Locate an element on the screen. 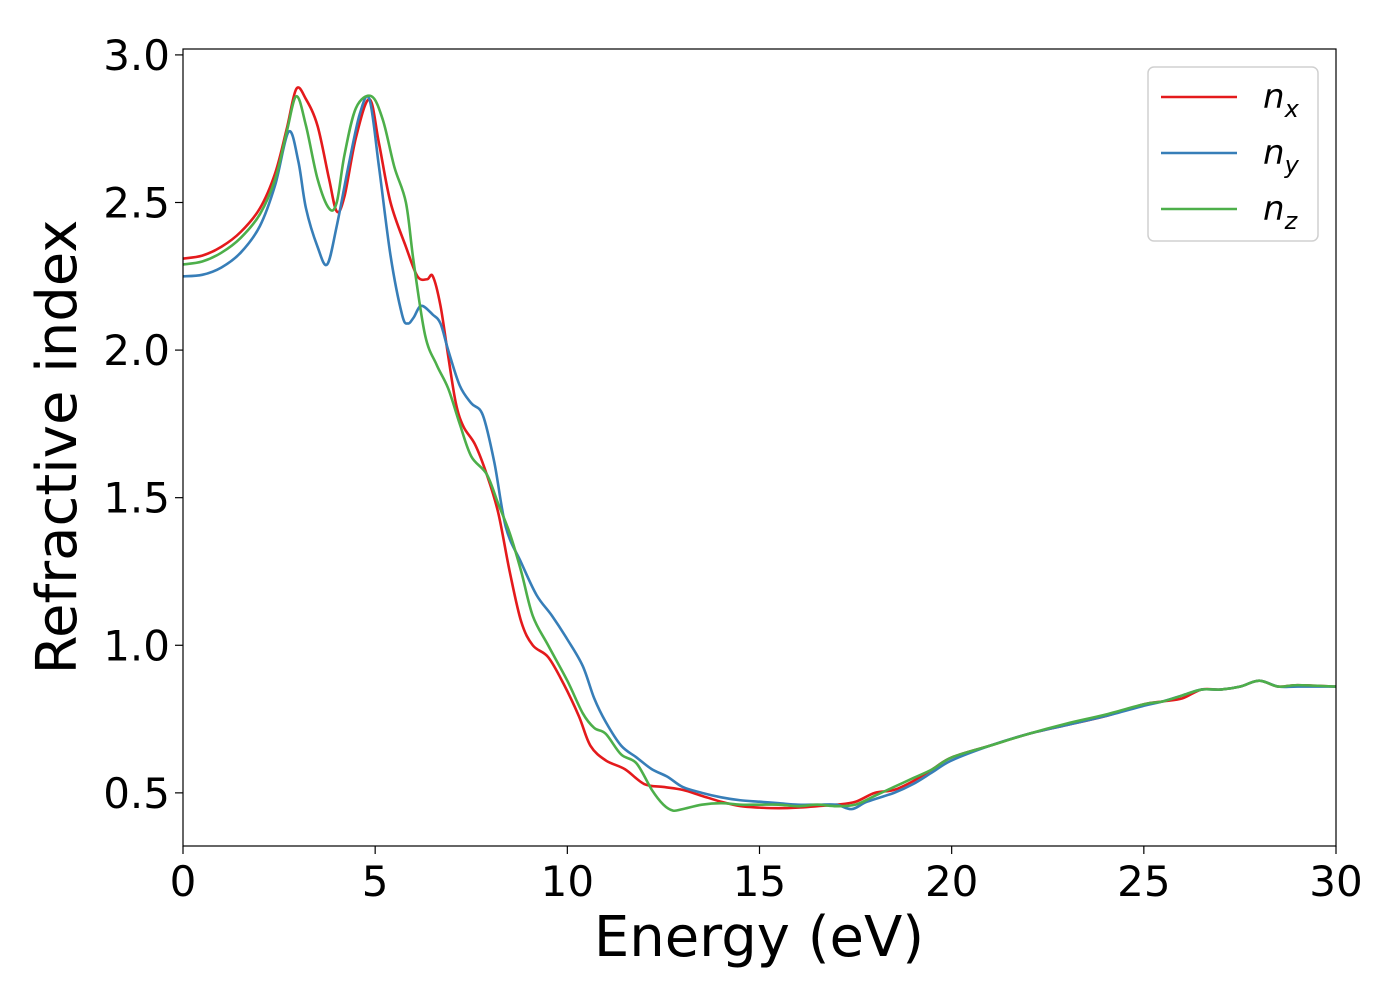 The width and height of the screenshot is (1400, 1000). y-tick-label: 2.0 is located at coordinates (136, 350).